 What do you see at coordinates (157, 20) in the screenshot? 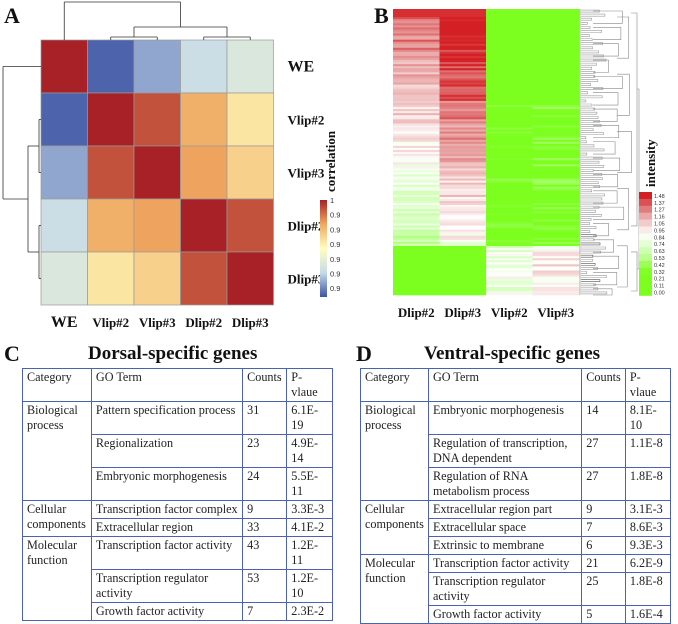
I see `column-dendrogram` at bounding box center [157, 20].